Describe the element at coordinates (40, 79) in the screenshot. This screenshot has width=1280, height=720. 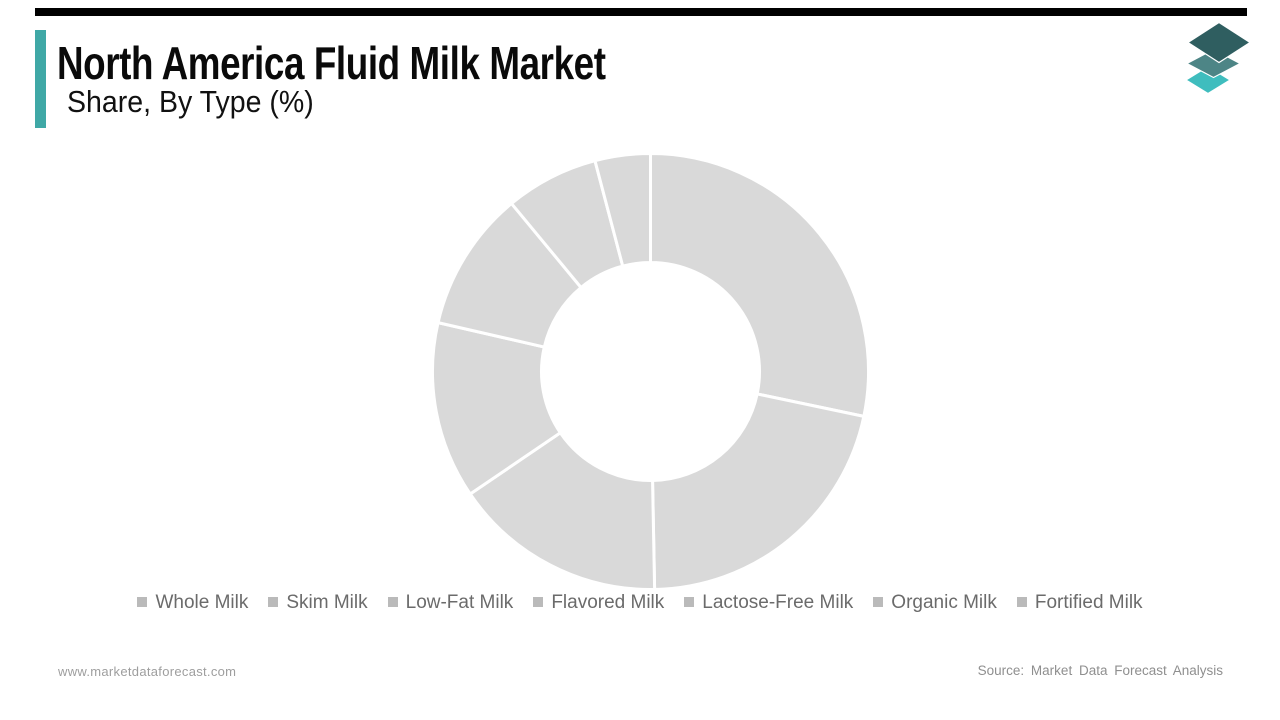
I see `title-accent-bar` at that location.